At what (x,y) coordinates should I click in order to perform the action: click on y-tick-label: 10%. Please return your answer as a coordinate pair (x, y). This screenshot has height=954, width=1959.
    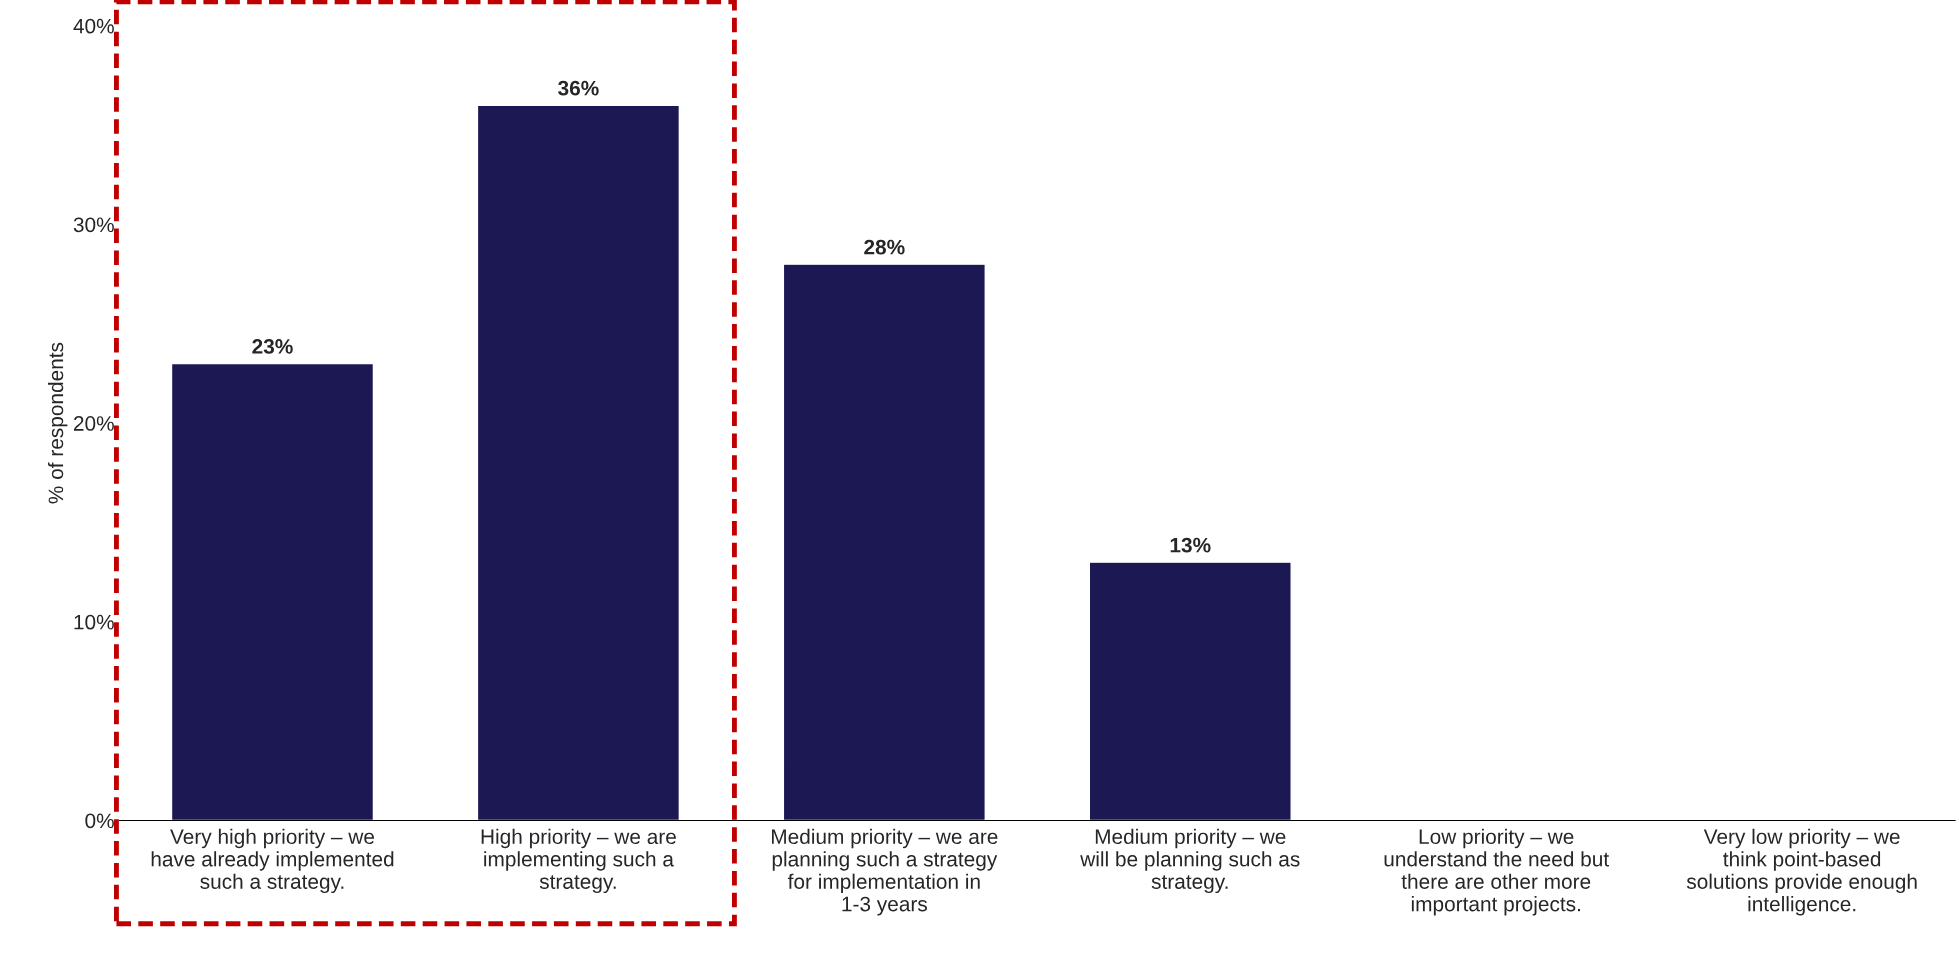
    Looking at the image, I should click on (94, 622).